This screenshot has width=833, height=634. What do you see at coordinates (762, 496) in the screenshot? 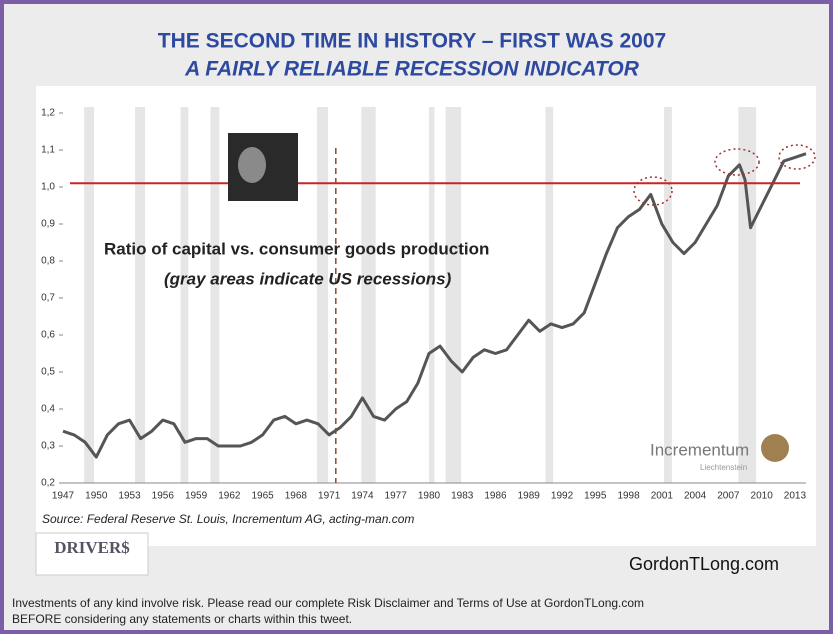
I see `x-tick-label: 2010` at bounding box center [762, 496].